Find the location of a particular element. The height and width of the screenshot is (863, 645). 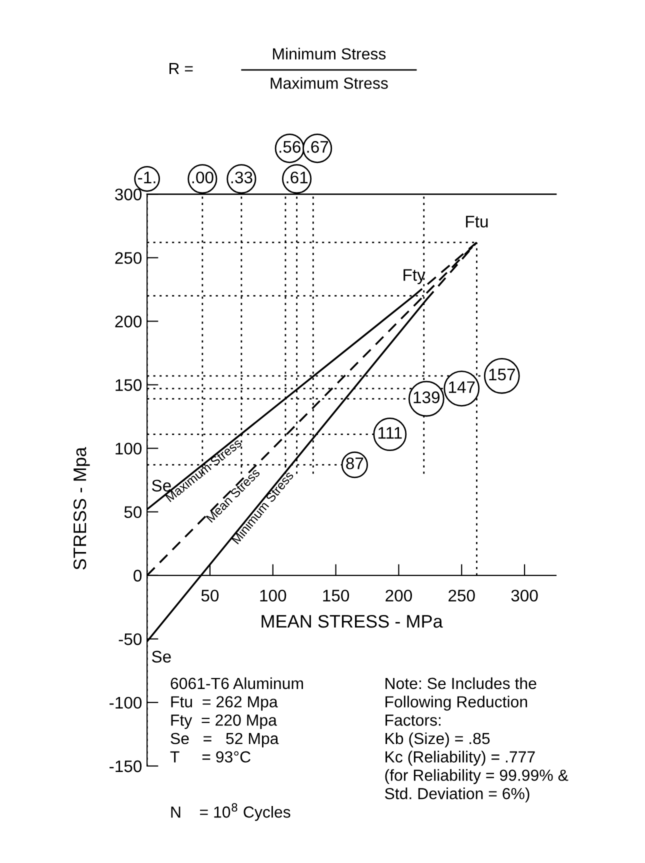

y-tick-label: 0 is located at coordinates (138, 576).